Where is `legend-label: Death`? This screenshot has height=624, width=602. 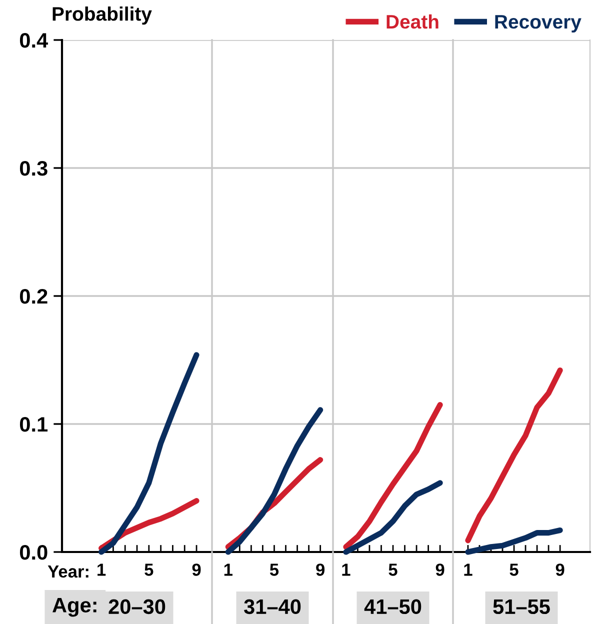 legend-label: Death is located at coordinates (412, 21).